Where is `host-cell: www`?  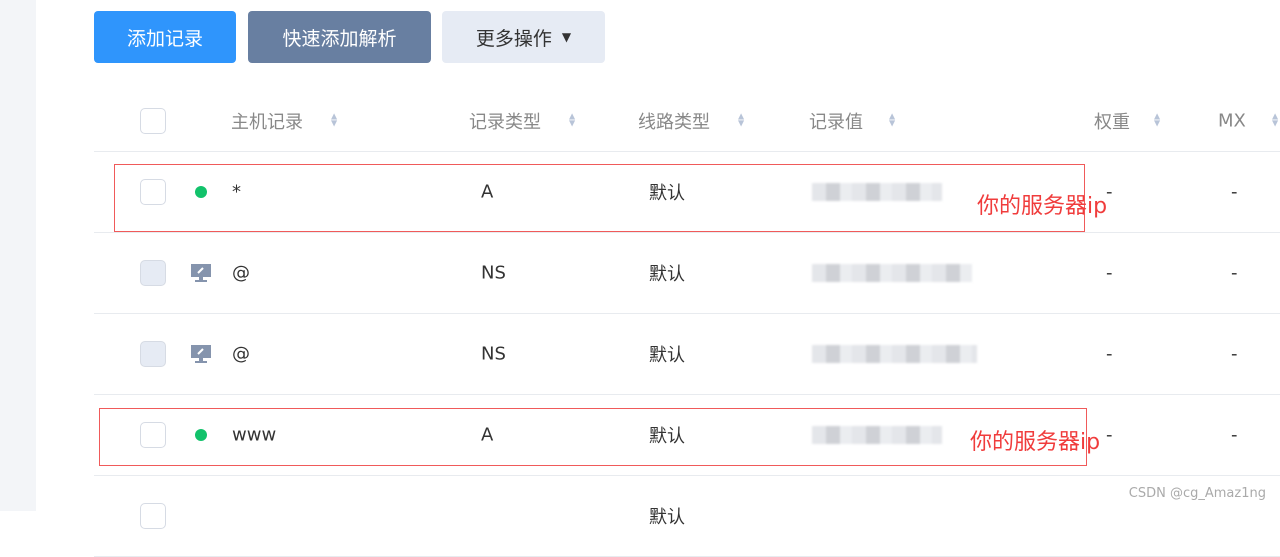 host-cell: www is located at coordinates (254, 435).